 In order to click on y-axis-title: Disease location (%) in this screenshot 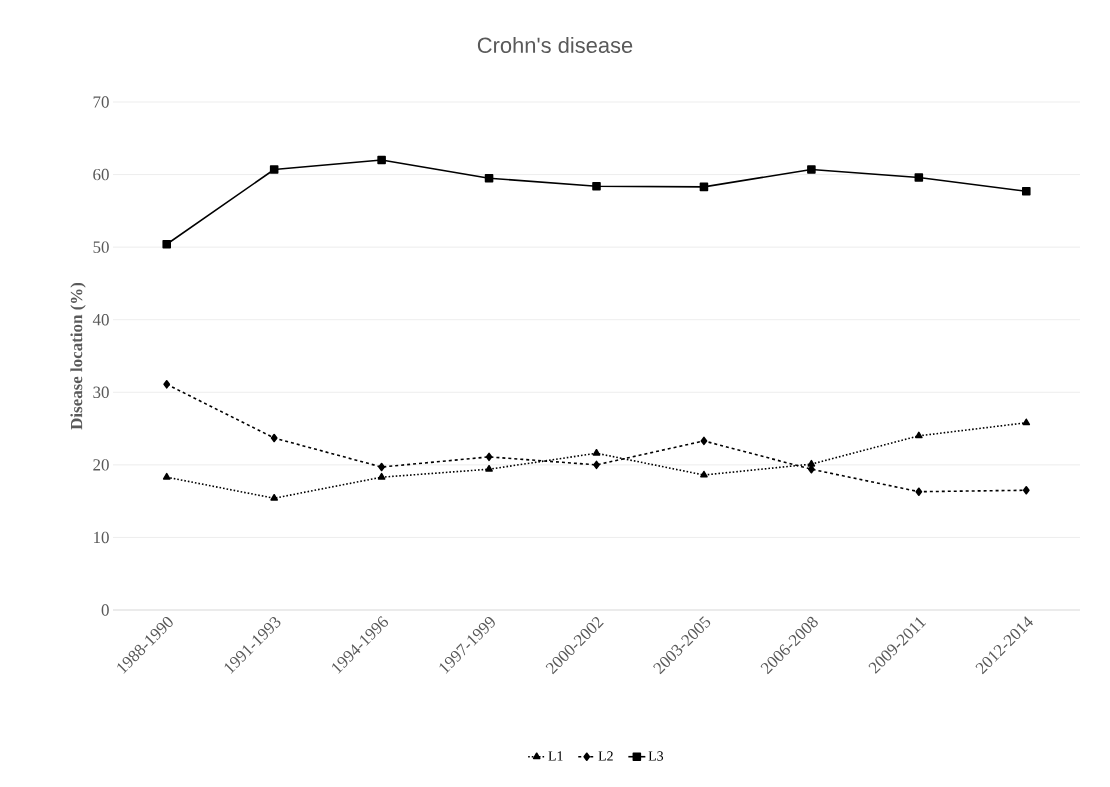, I will do `click(78, 356)`.